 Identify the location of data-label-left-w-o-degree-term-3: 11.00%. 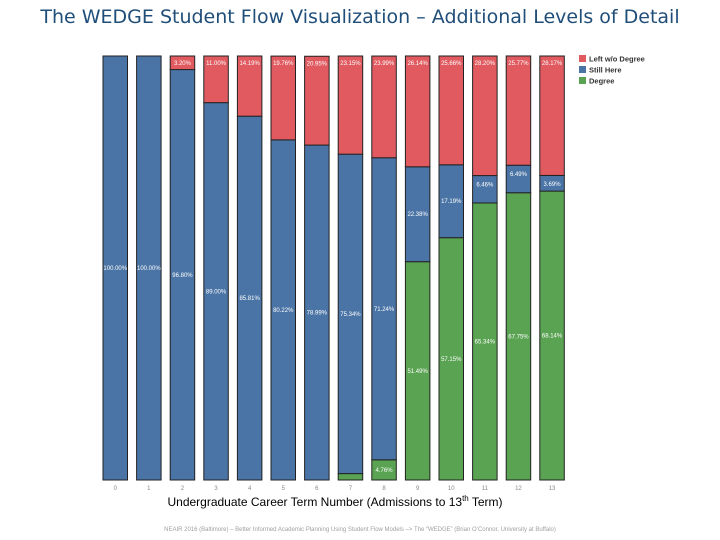
(216, 64).